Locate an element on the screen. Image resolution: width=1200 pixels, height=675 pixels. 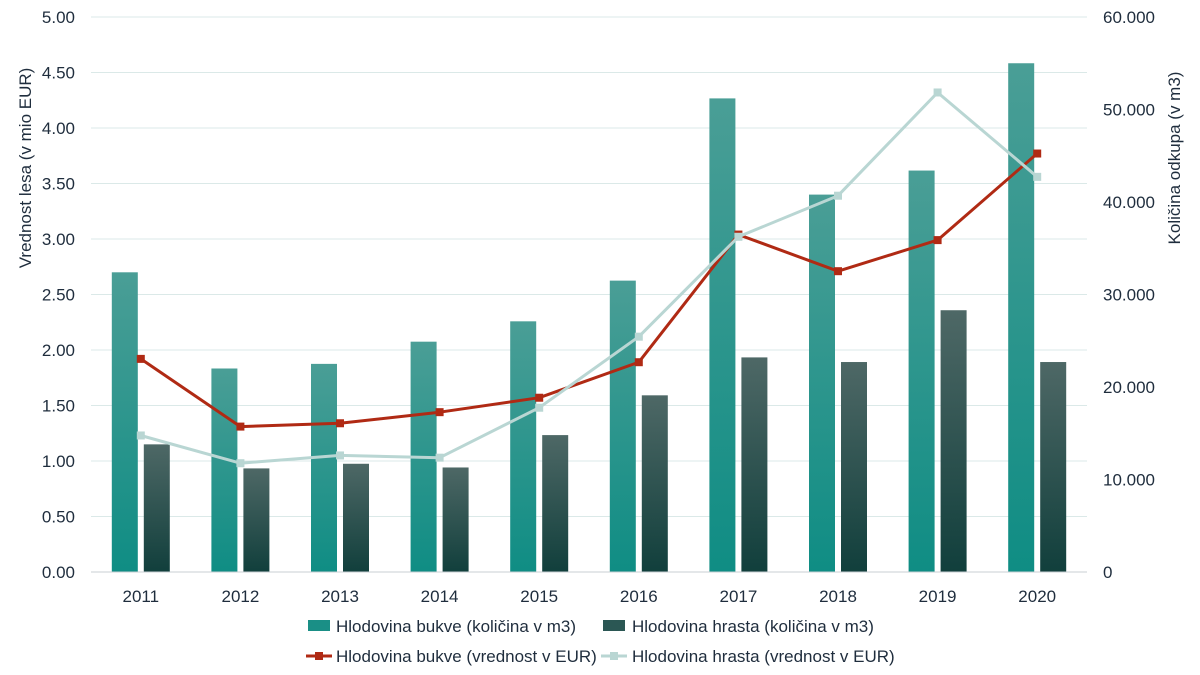
right-tick-label: 30.000 is located at coordinates (1129, 295).